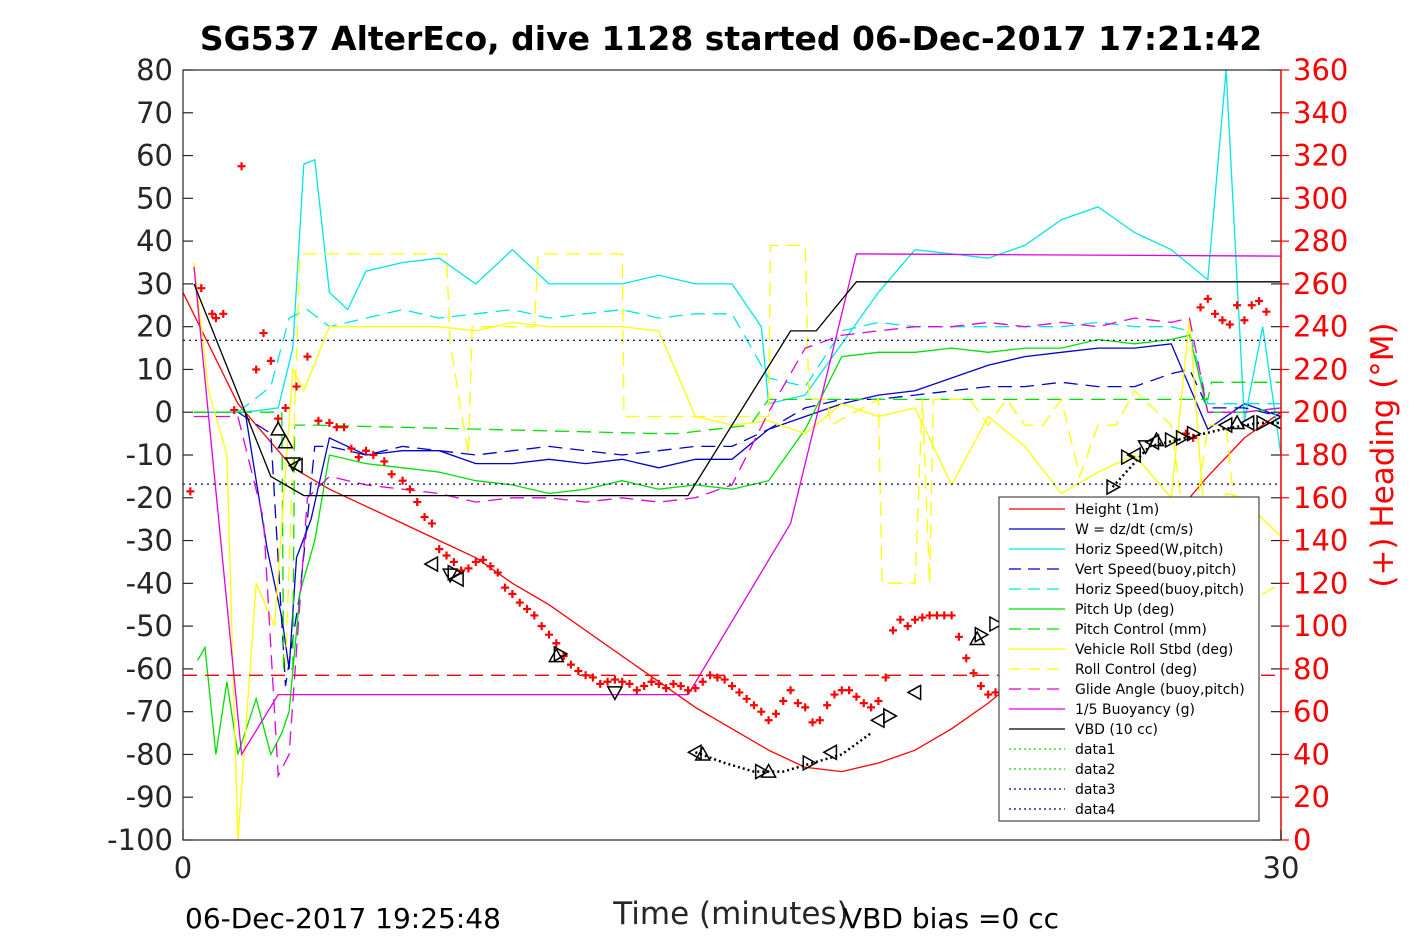  Describe the element at coordinates (1320, 369) in the screenshot. I see `right-tick-label: 220` at that location.